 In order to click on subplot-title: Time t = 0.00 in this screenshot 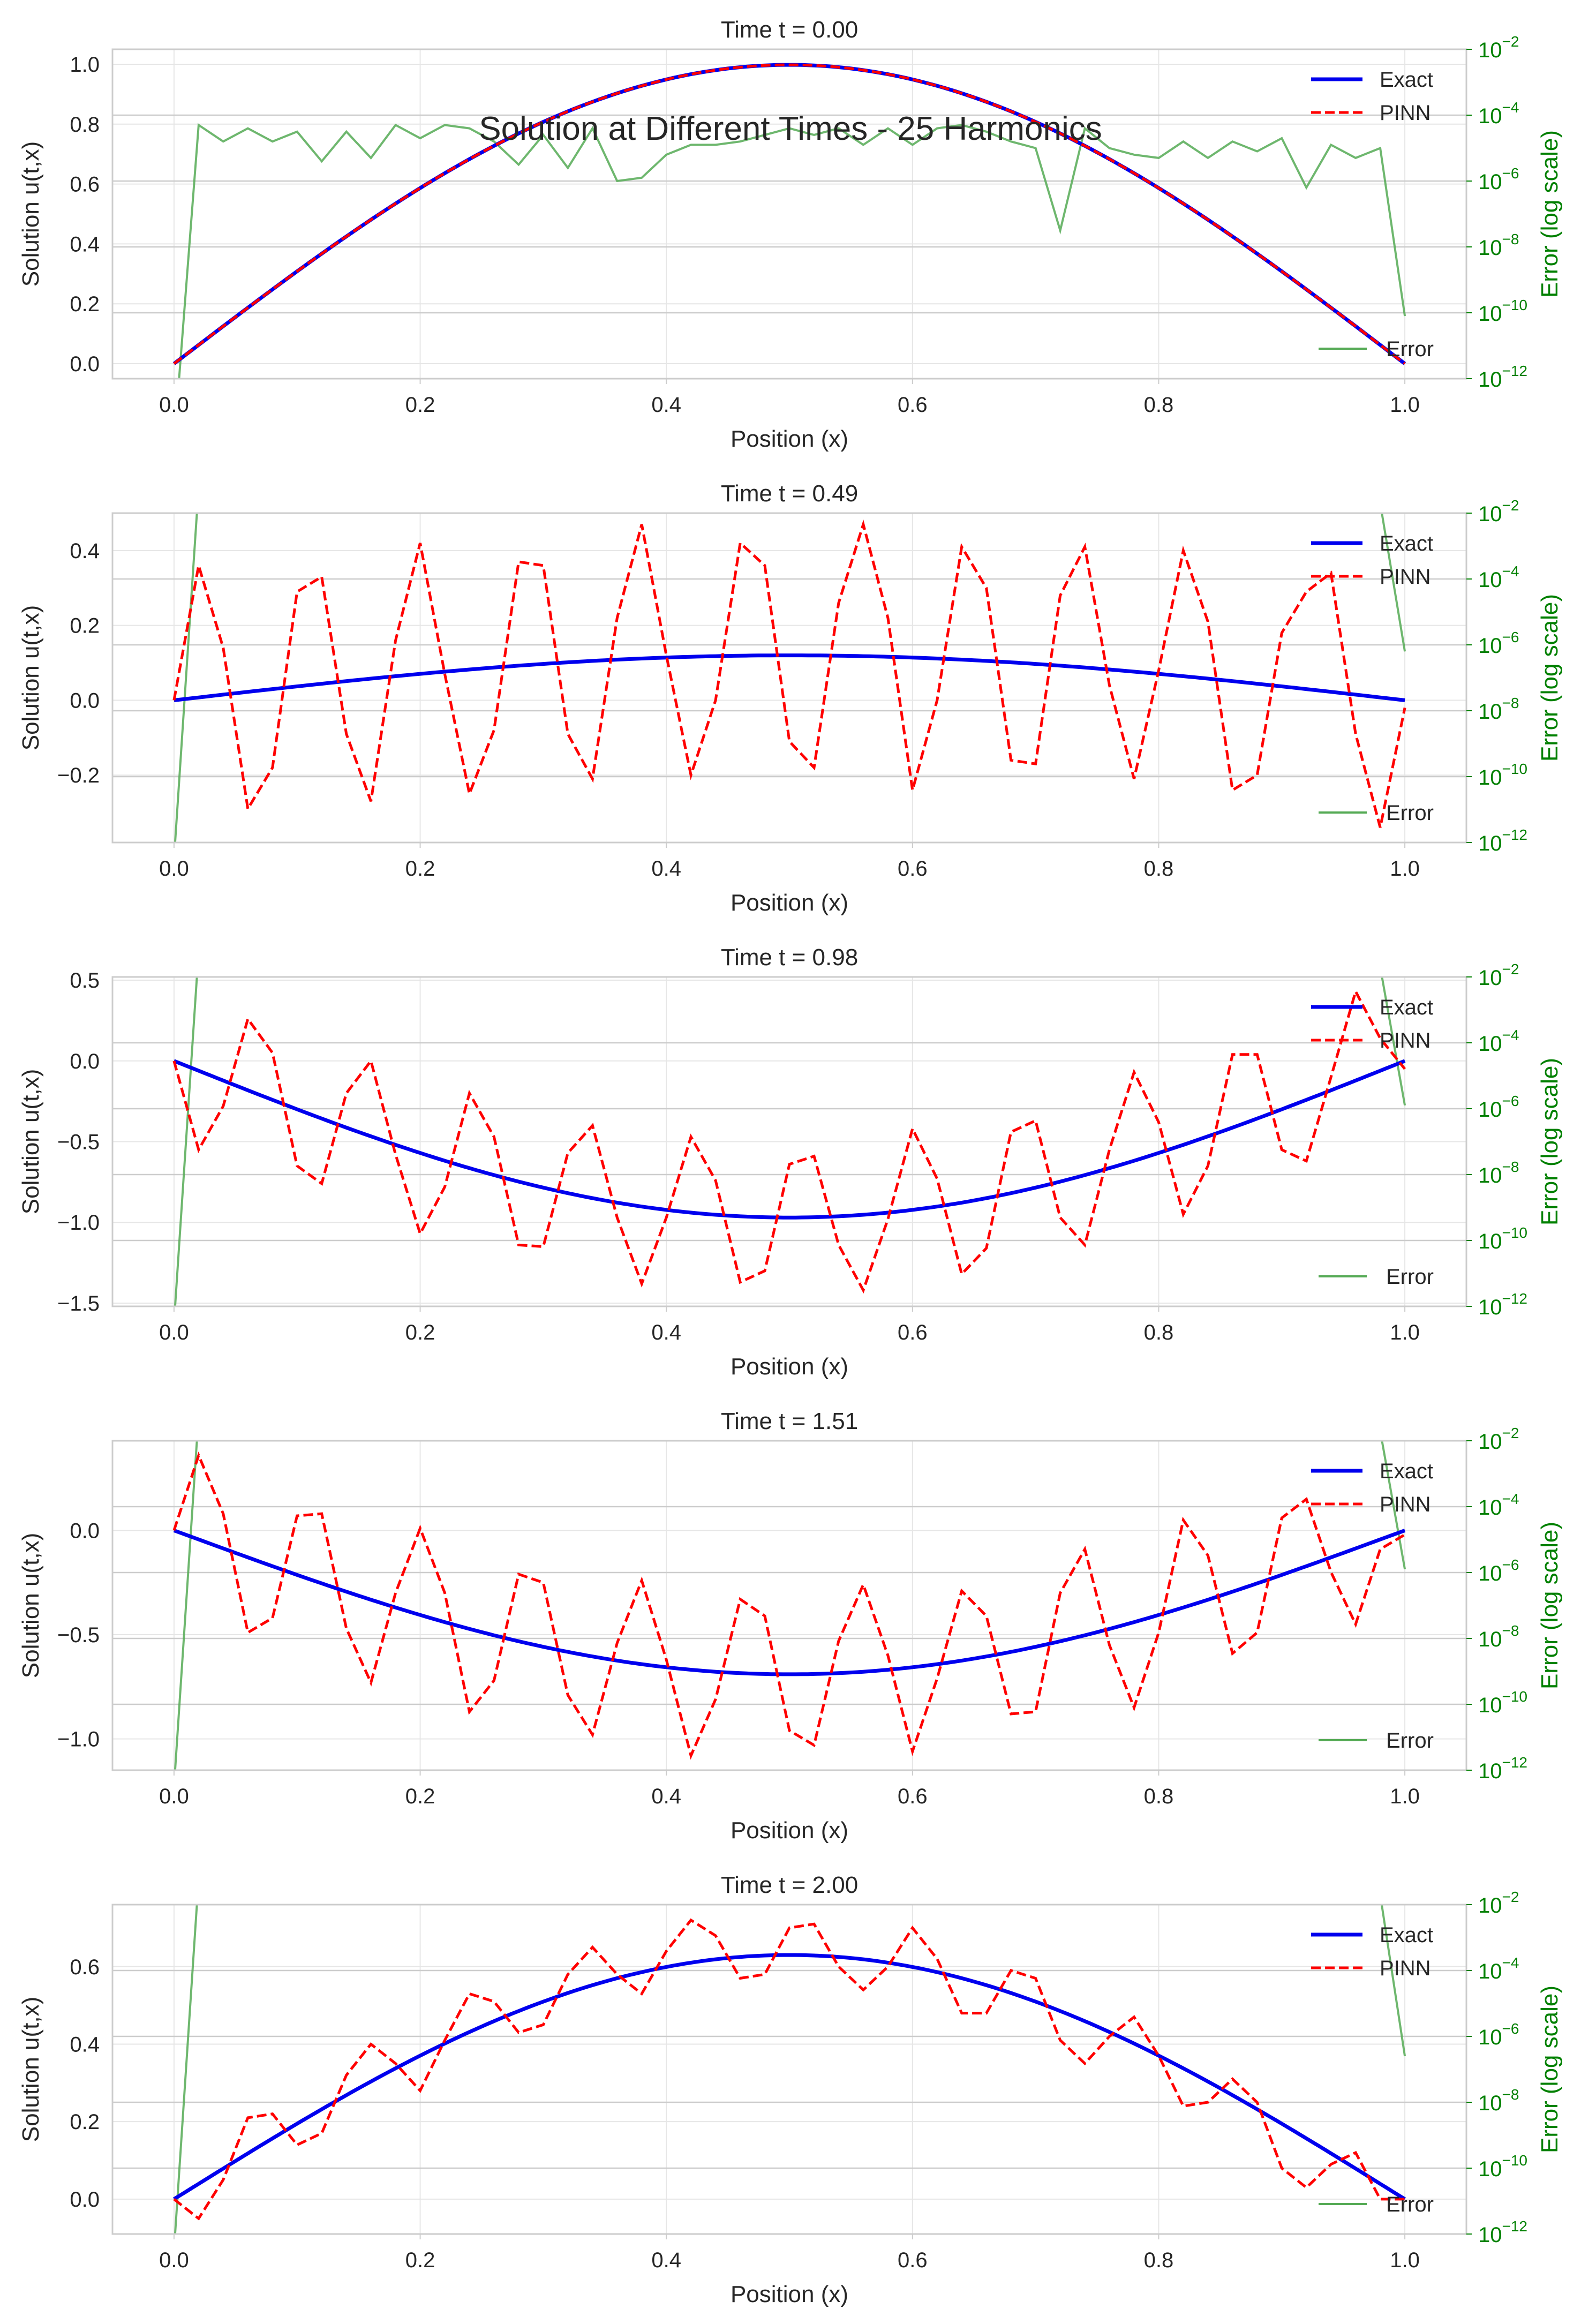, I will do `click(789, 30)`.